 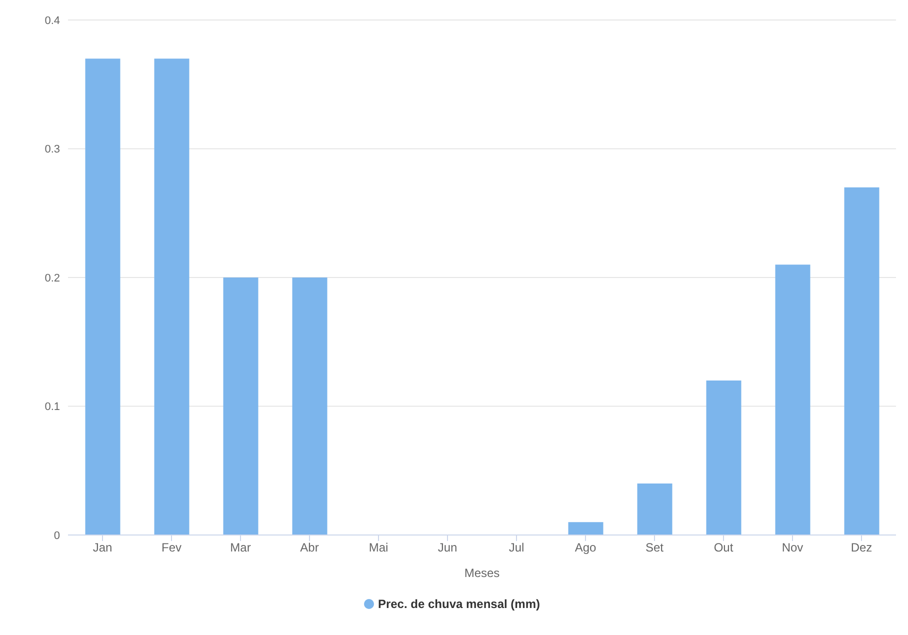 I want to click on x-tick-label: Set, so click(x=654, y=547).